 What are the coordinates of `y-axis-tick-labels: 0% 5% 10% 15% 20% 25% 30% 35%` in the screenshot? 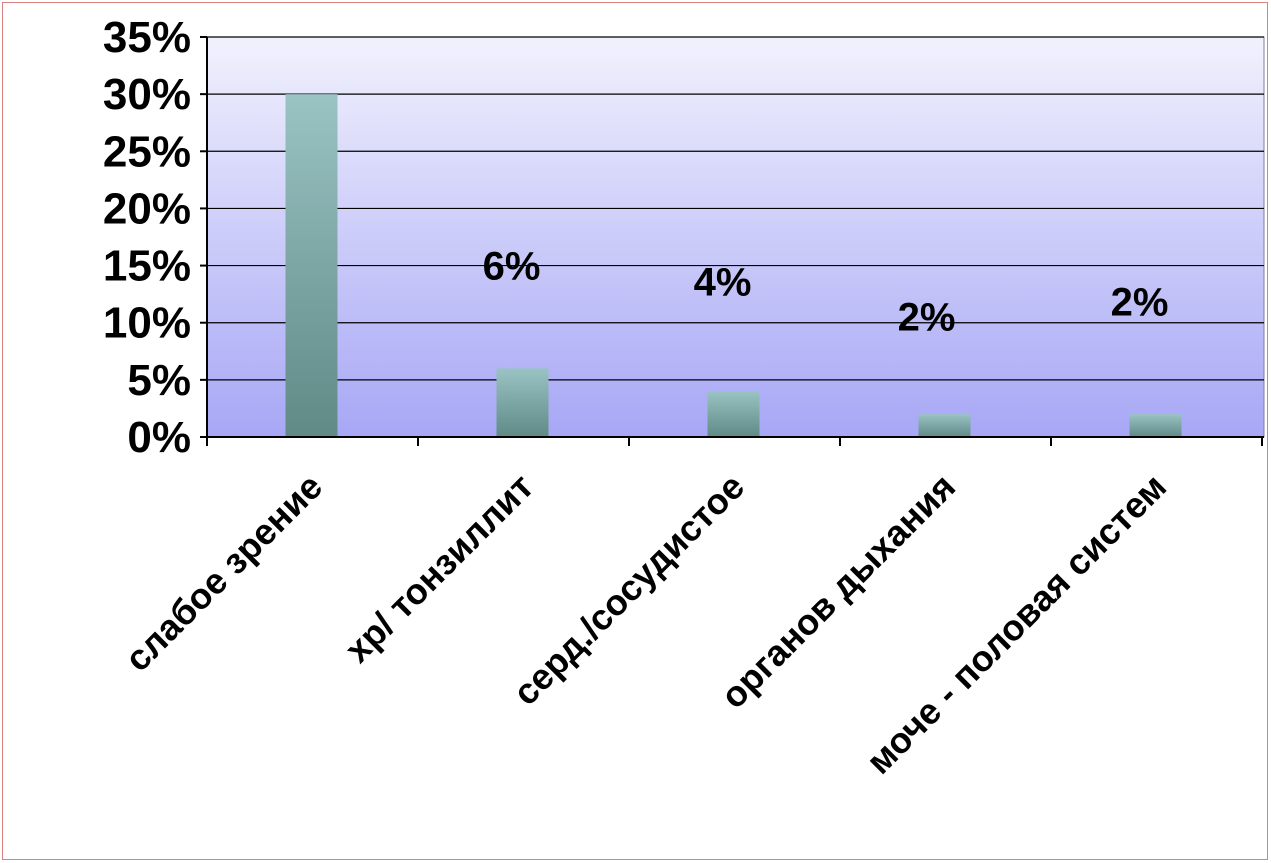 It's located at (147, 237).